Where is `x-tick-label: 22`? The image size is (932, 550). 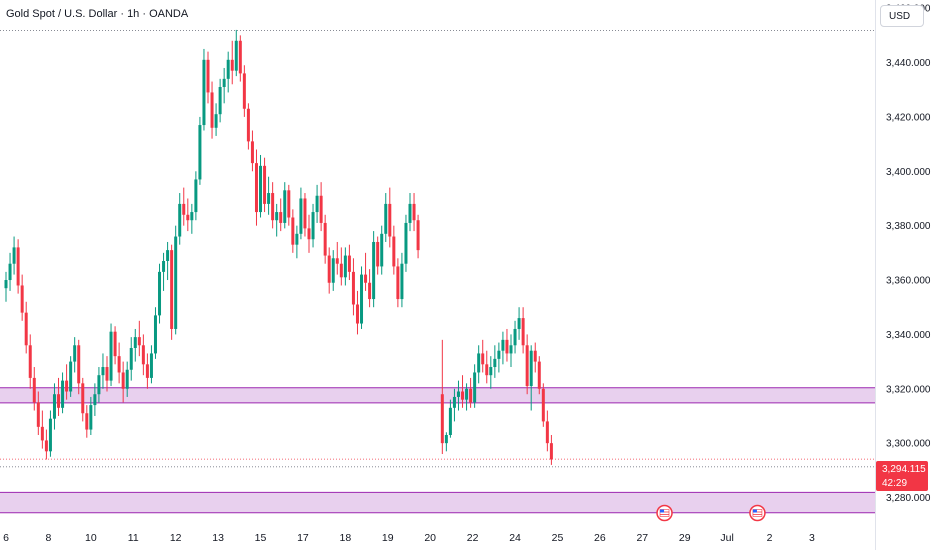
x-tick-label: 22 is located at coordinates (473, 538).